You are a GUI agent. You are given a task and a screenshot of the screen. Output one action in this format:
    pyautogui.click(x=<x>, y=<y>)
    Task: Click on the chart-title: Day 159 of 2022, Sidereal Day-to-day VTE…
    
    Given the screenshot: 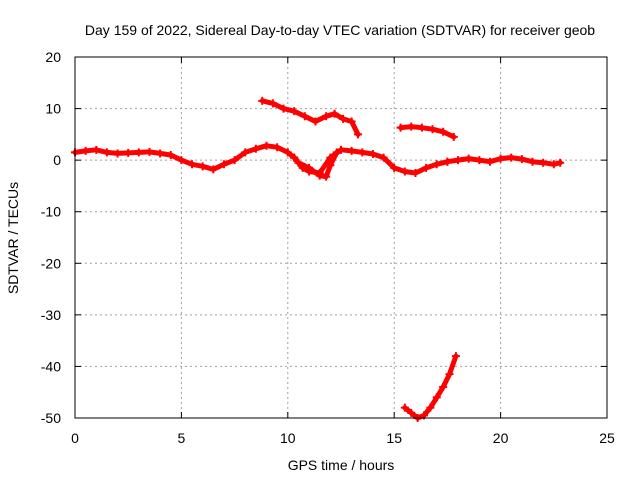 What is the action you would take?
    pyautogui.click(x=340, y=30)
    